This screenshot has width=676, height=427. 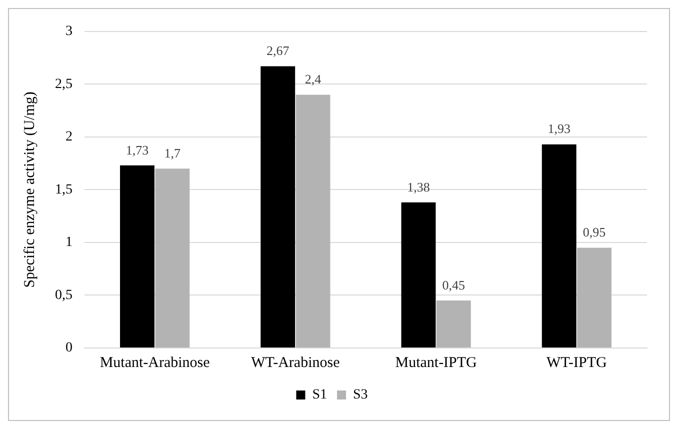 I want to click on y-tick-label: 0,5, so click(x=63, y=295).